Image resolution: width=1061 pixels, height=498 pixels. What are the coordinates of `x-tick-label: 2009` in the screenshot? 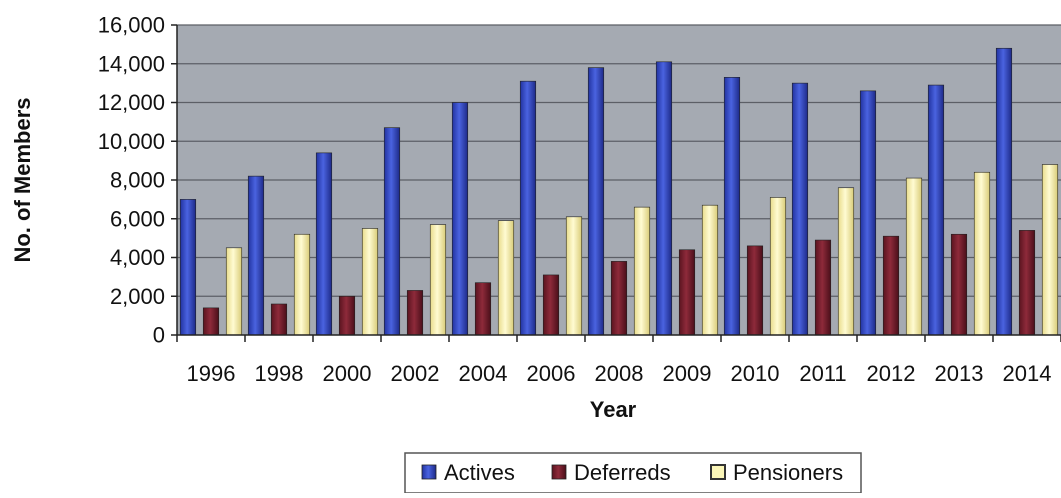 It's located at (687, 373).